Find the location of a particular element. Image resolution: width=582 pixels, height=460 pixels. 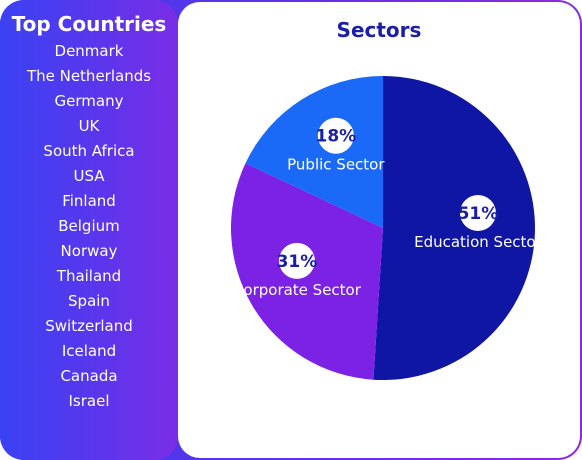

country-item: Thailand is located at coordinates (89, 276).